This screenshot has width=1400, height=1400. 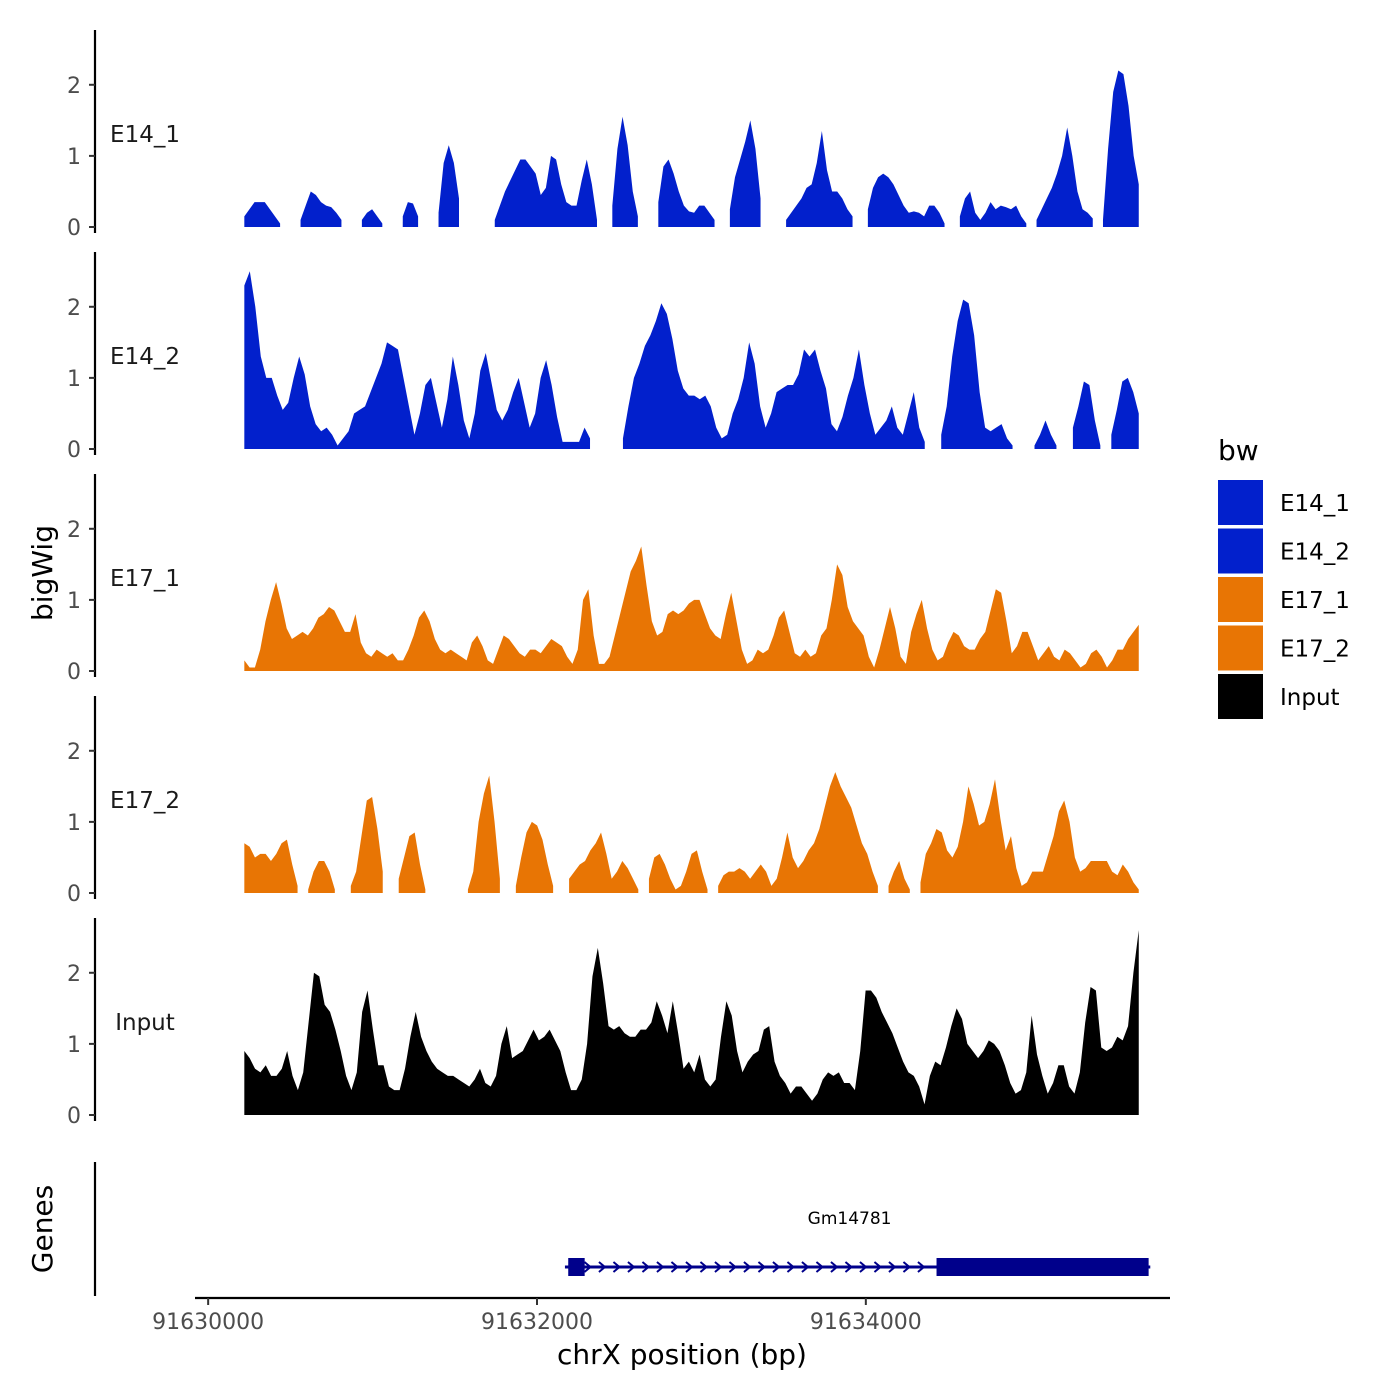 I want to click on legend: bw E14_1 E14_2 E17_1 E17_2 Input, so click(x=1284, y=576).